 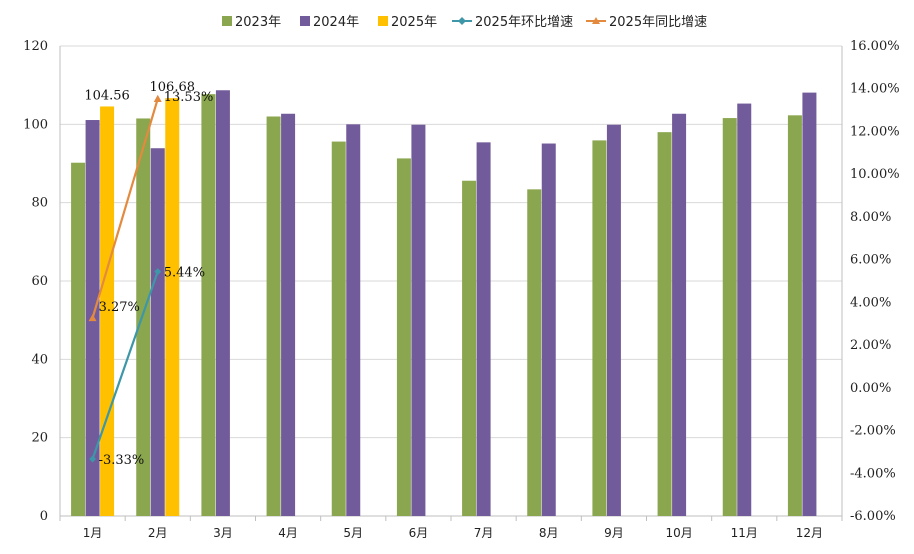 I want to click on y-tick-label: 20, so click(x=39, y=438).